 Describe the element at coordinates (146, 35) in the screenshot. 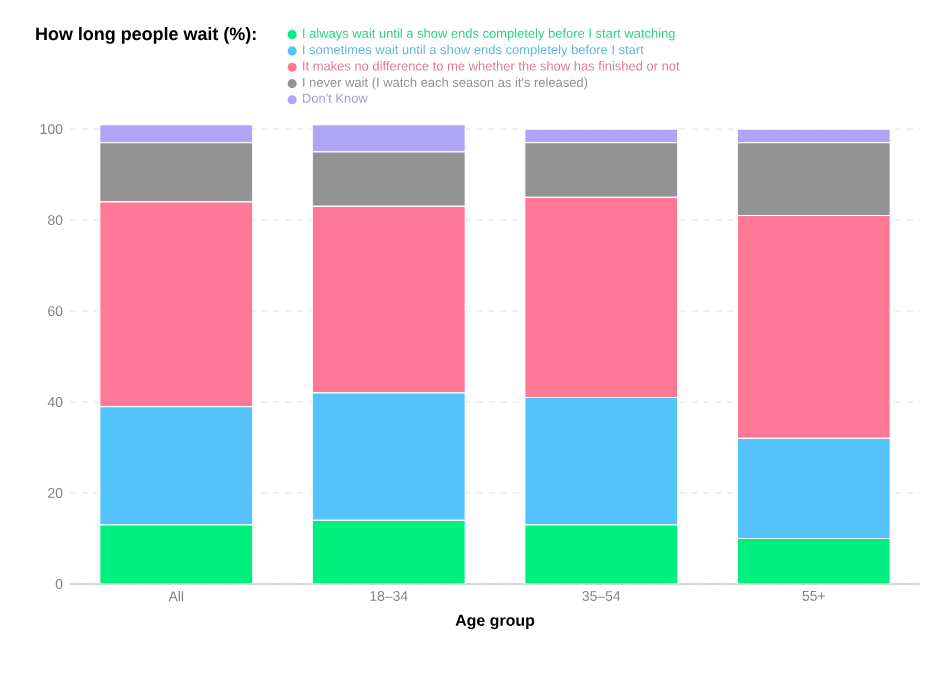

I see `chart-title: How long people wait (%):` at that location.